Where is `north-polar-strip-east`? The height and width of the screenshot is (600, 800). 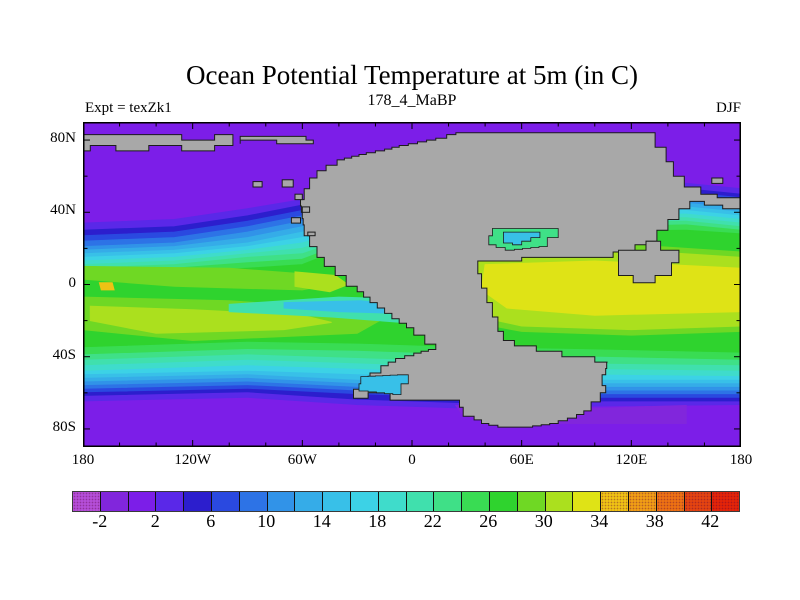
north-polar-strip-east is located at coordinates (276, 140).